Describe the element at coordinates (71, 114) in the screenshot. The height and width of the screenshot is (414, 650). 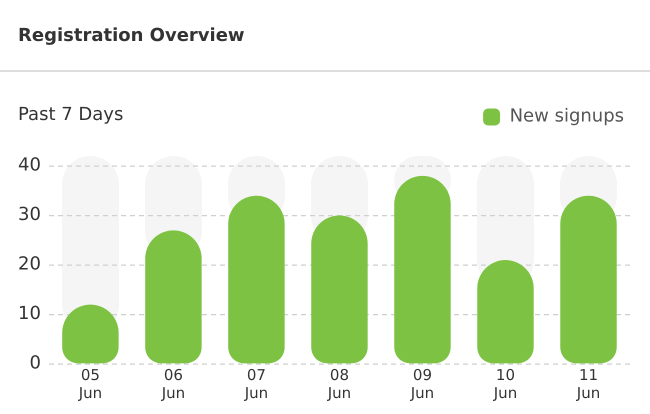
I see `chart-subtitle: Past 7 Days` at that location.